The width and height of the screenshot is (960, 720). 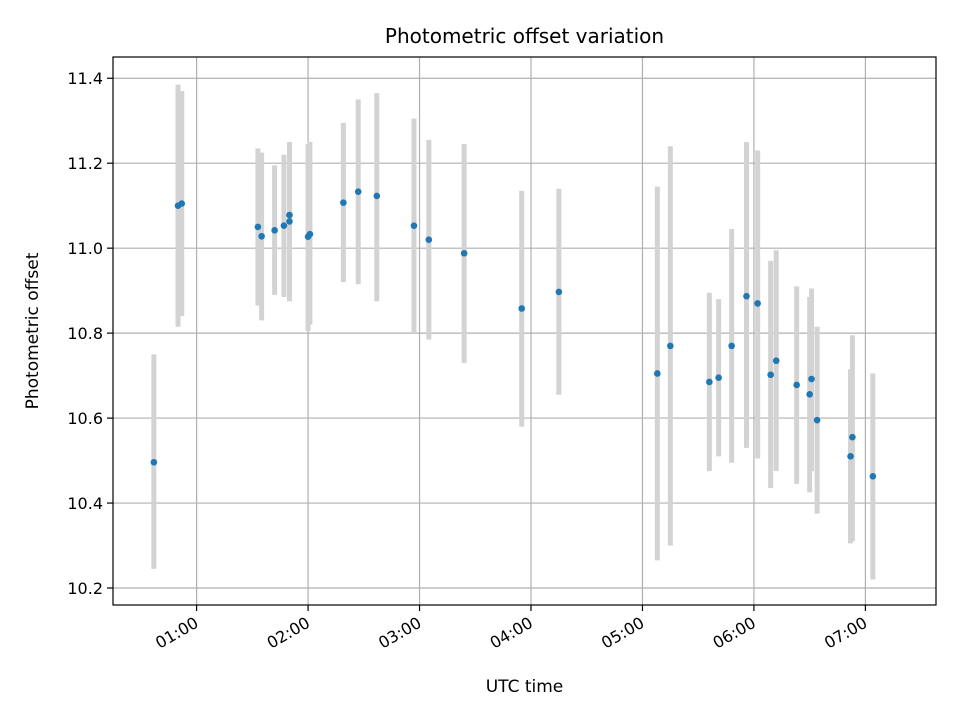 I want to click on y-tick-label: 11.0, so click(x=85, y=248).